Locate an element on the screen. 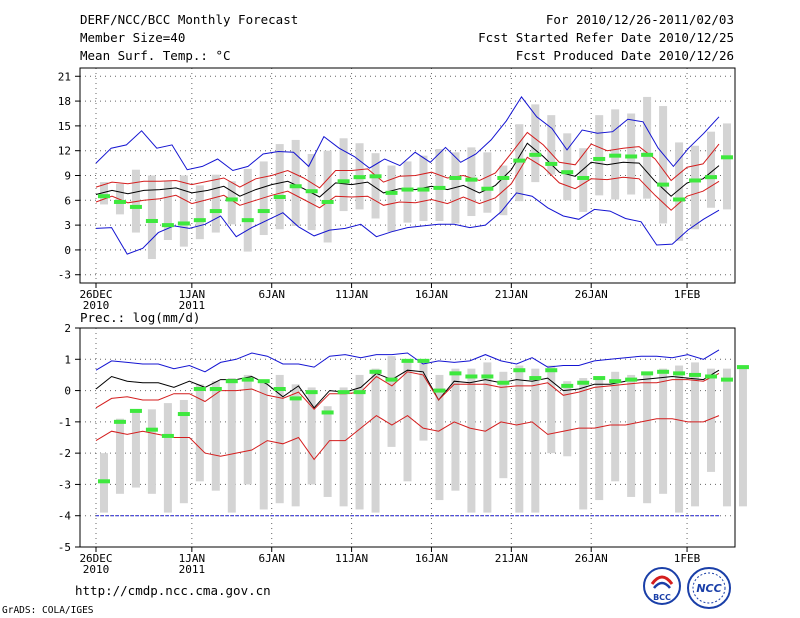 Image resolution: width=800 pixels, height=618 pixels. prec-ytick-label: -5 is located at coordinates (64, 547).